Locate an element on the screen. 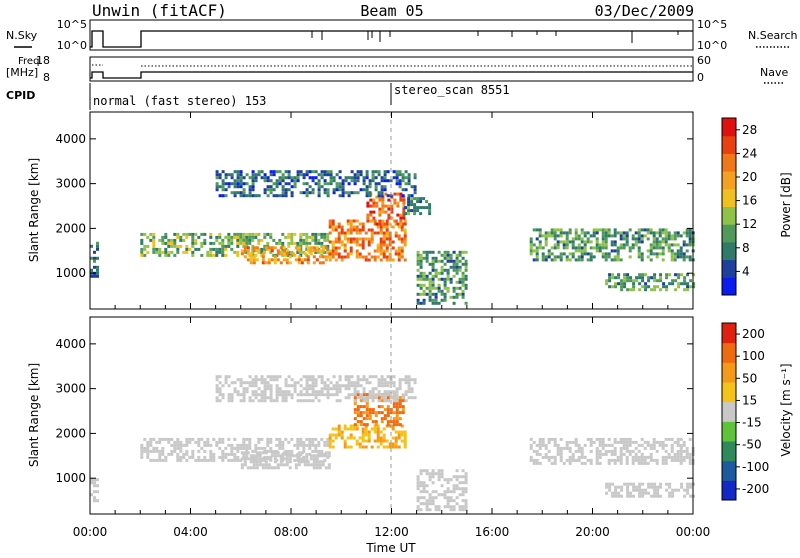 Image resolution: width=800 pixels, height=558 pixels. velocity-colorbar-segment is located at coordinates (729, 451).